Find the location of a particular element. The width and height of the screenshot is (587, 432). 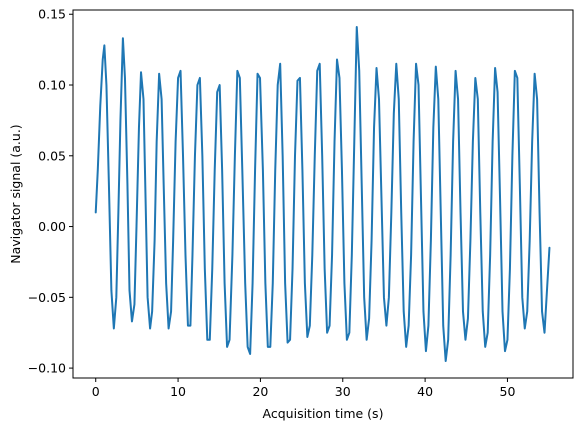

x-tick-label: 50 is located at coordinates (508, 391).